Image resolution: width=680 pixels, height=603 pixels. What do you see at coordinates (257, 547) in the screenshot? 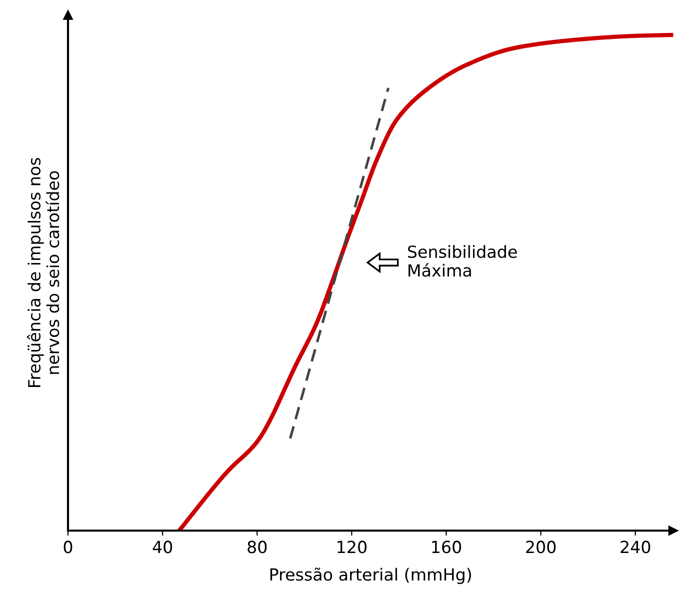
I see `x-tick-label: 80` at bounding box center [257, 547].